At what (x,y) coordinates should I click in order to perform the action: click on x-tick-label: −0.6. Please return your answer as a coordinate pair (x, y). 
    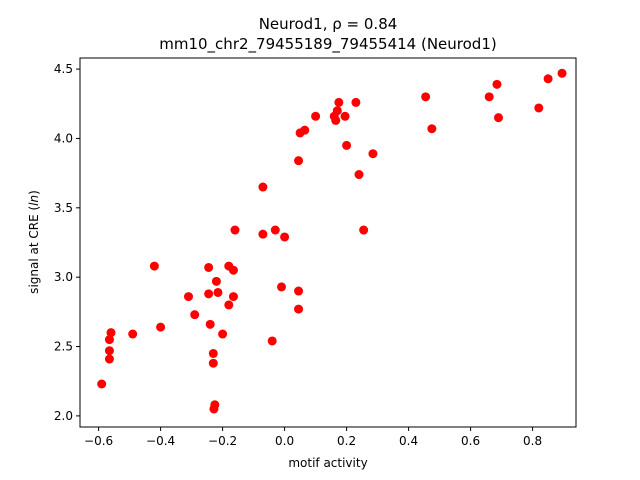
    Looking at the image, I should click on (98, 441).